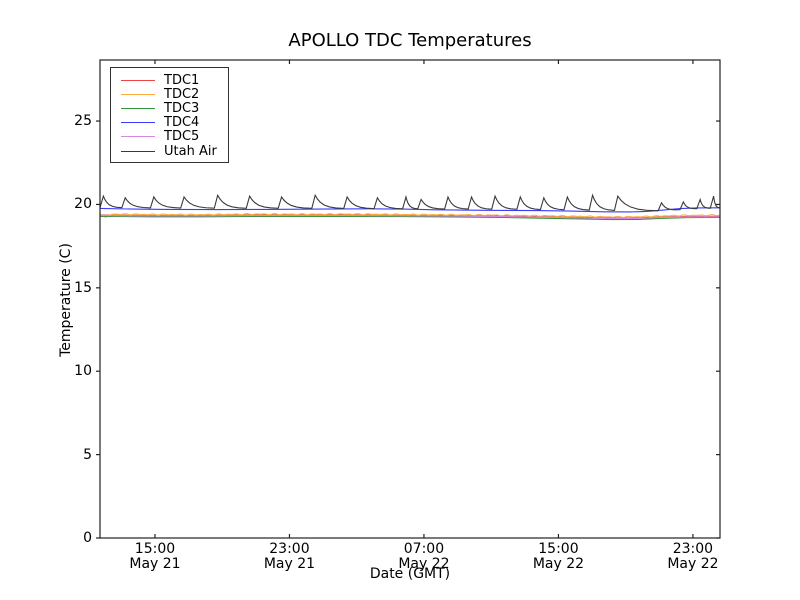 The height and width of the screenshot is (600, 800). I want to click on x-tick-label: 15:00 May 21, so click(155, 557).